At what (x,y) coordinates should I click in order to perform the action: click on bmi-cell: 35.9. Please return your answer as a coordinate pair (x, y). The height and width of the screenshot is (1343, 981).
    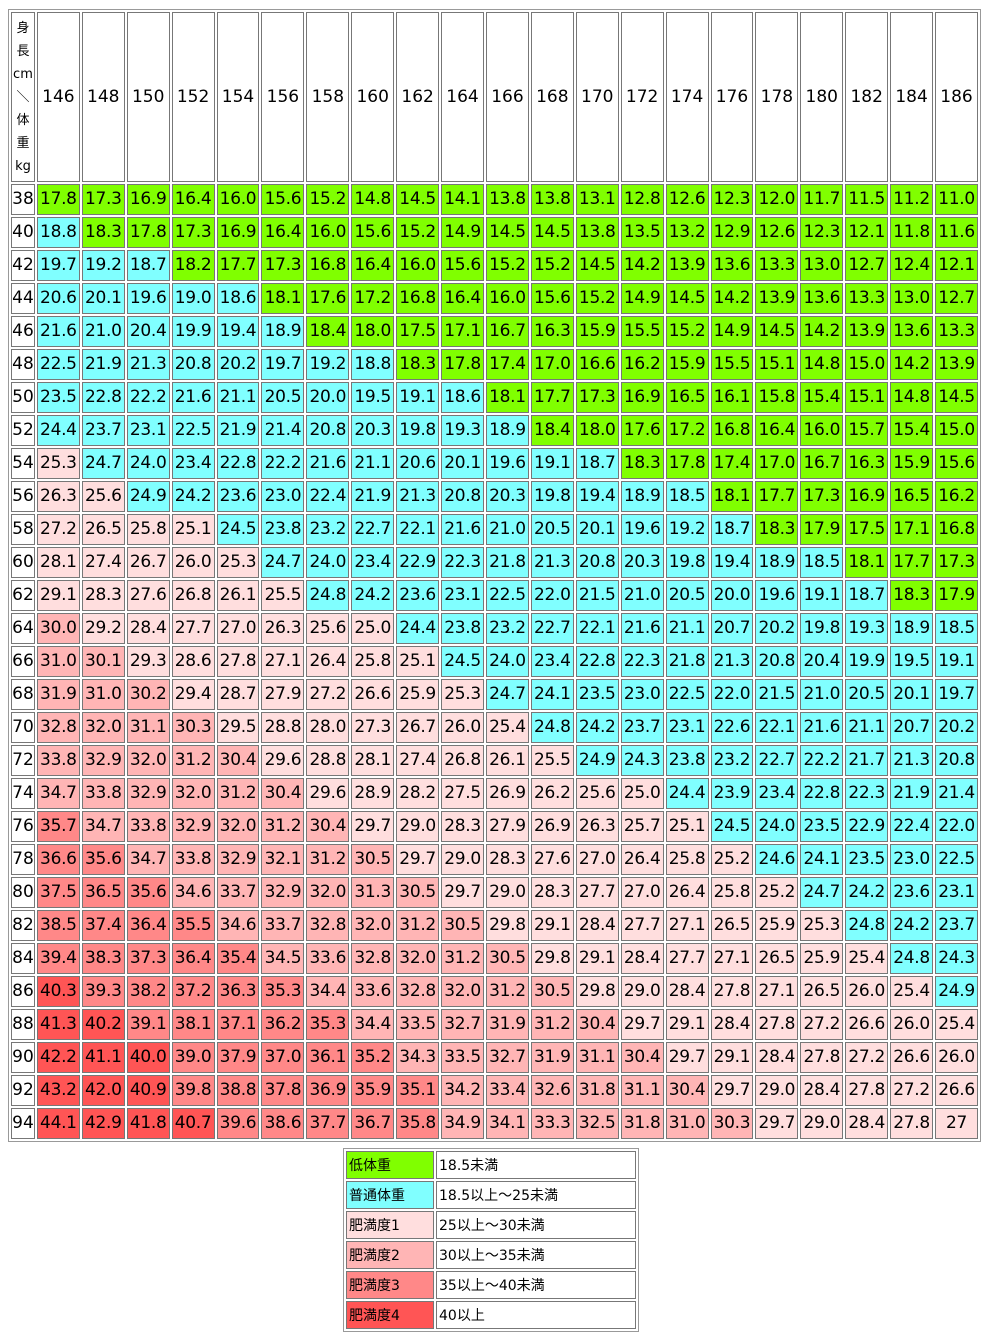
    Looking at the image, I should click on (373, 1090).